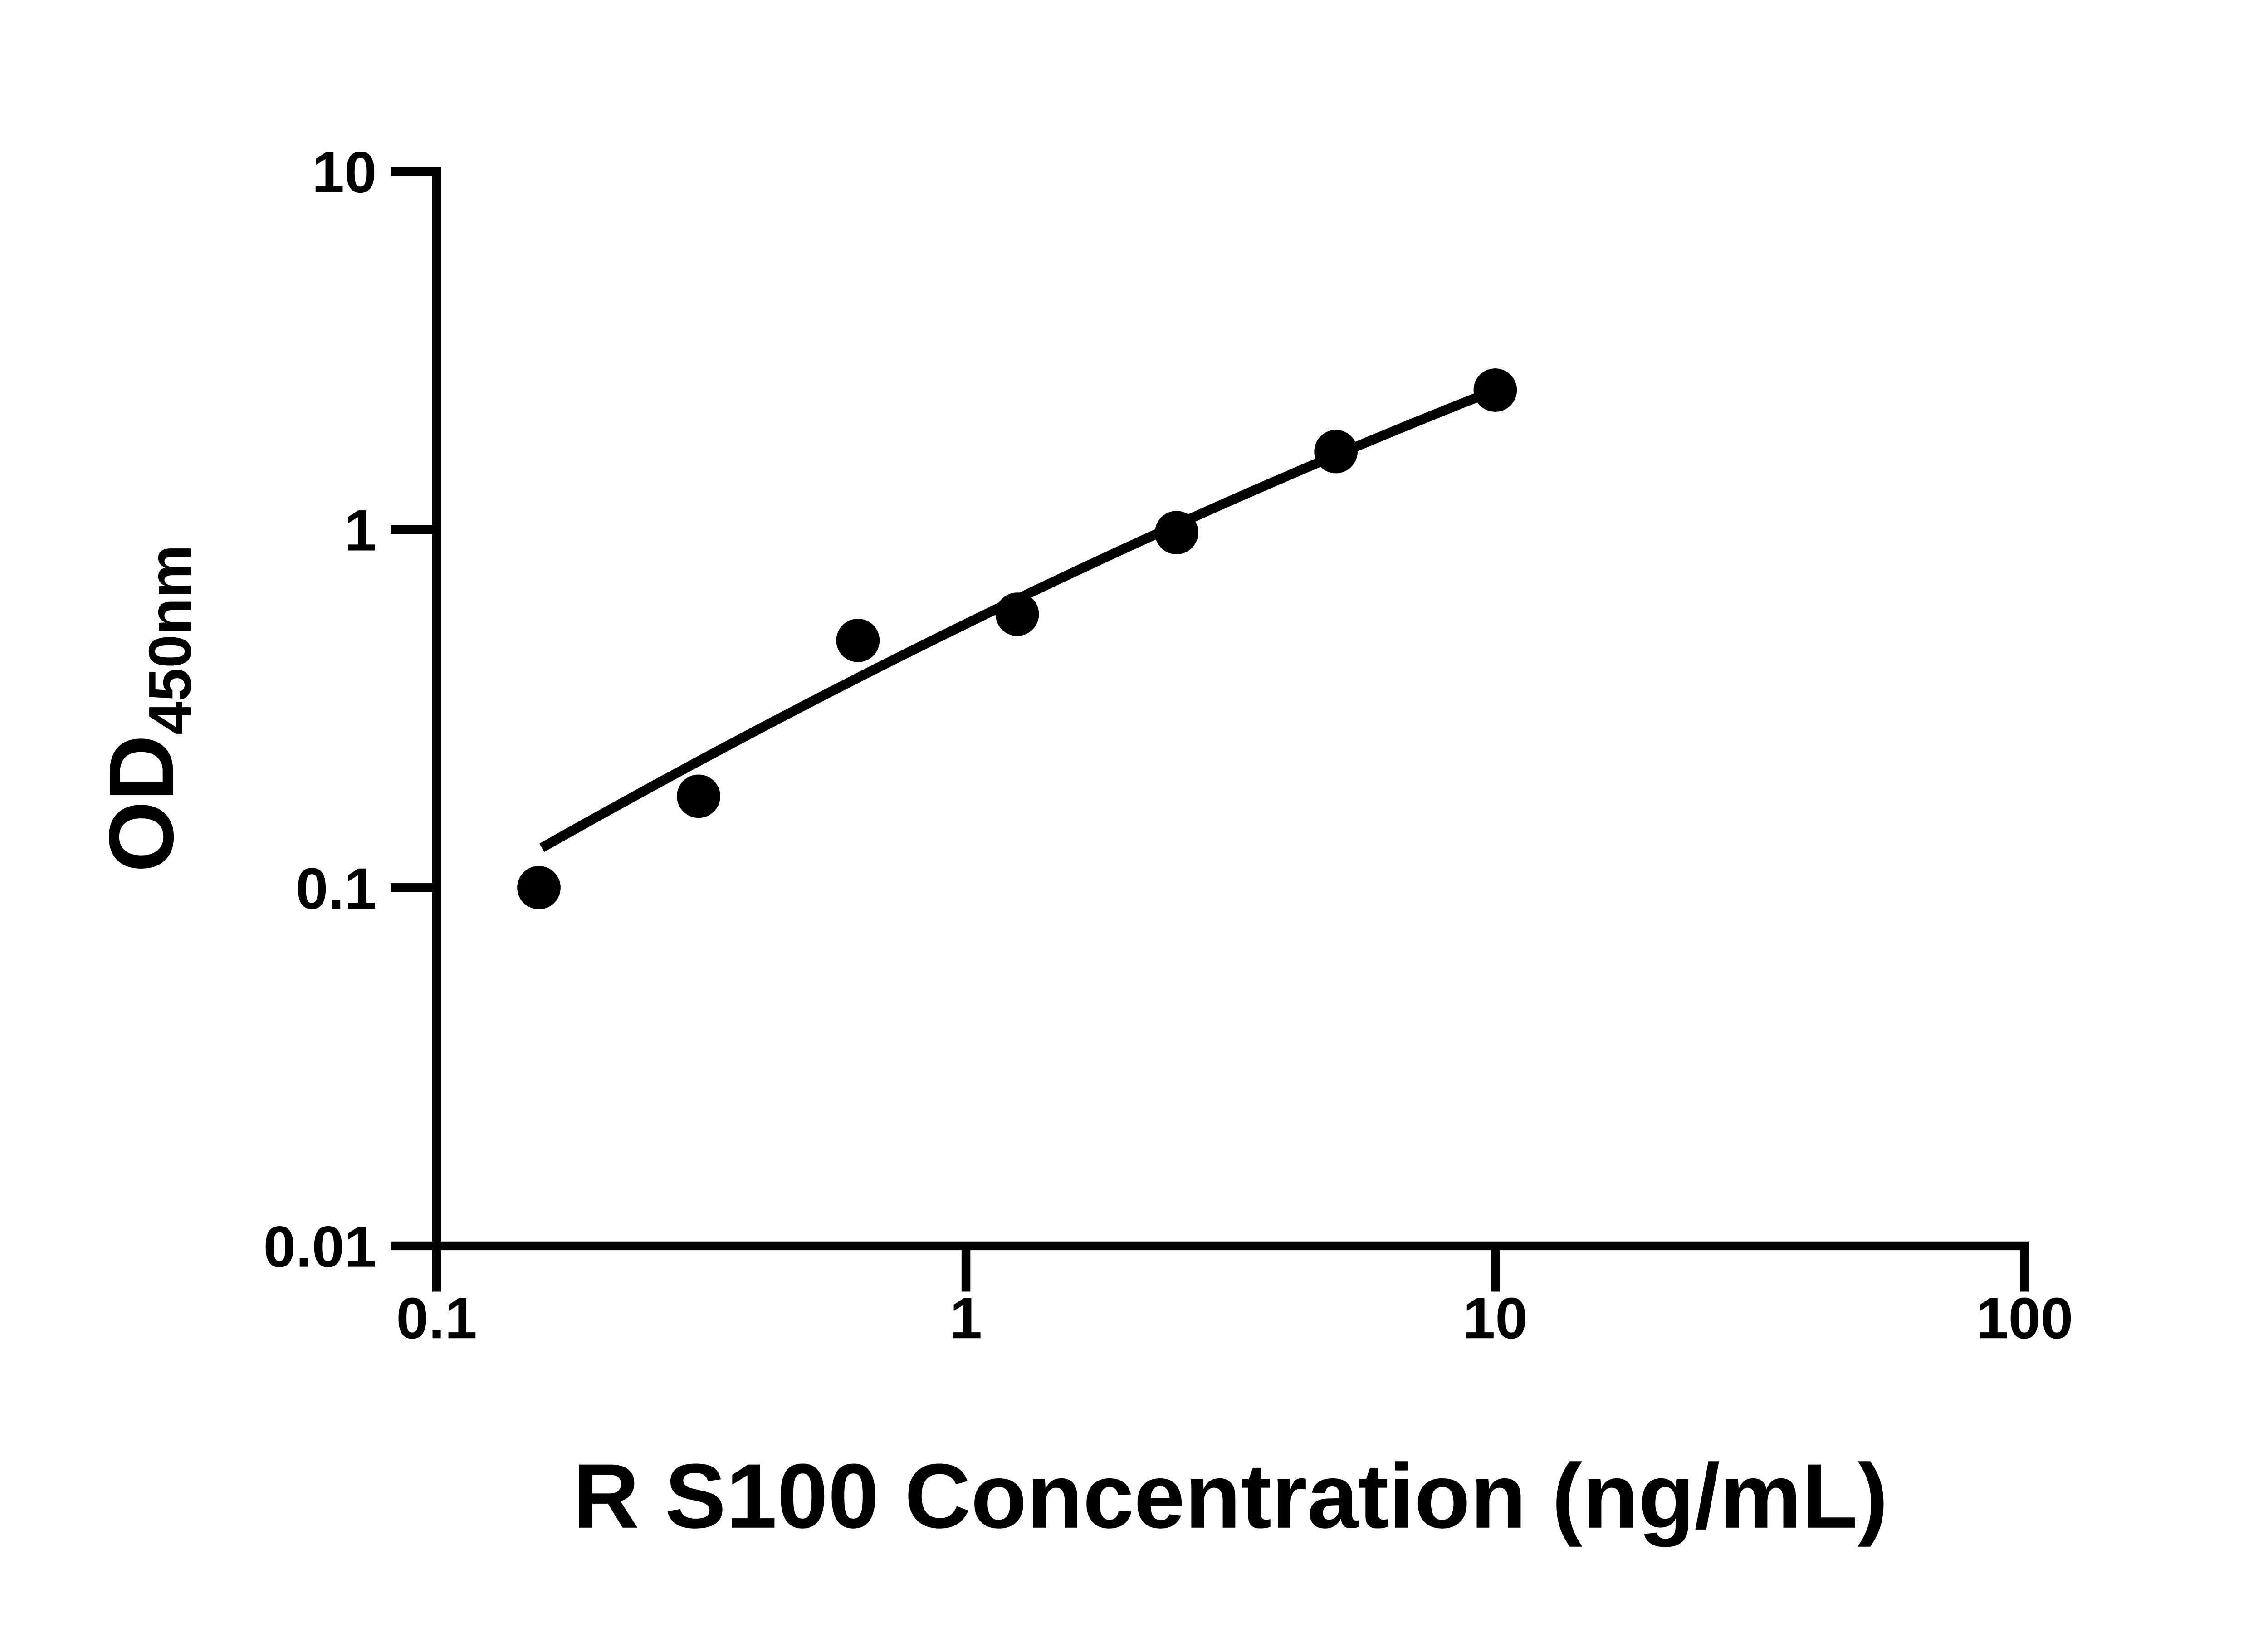  What do you see at coordinates (1495, 1318) in the screenshot?
I see `x-tick-label-10: 10` at bounding box center [1495, 1318].